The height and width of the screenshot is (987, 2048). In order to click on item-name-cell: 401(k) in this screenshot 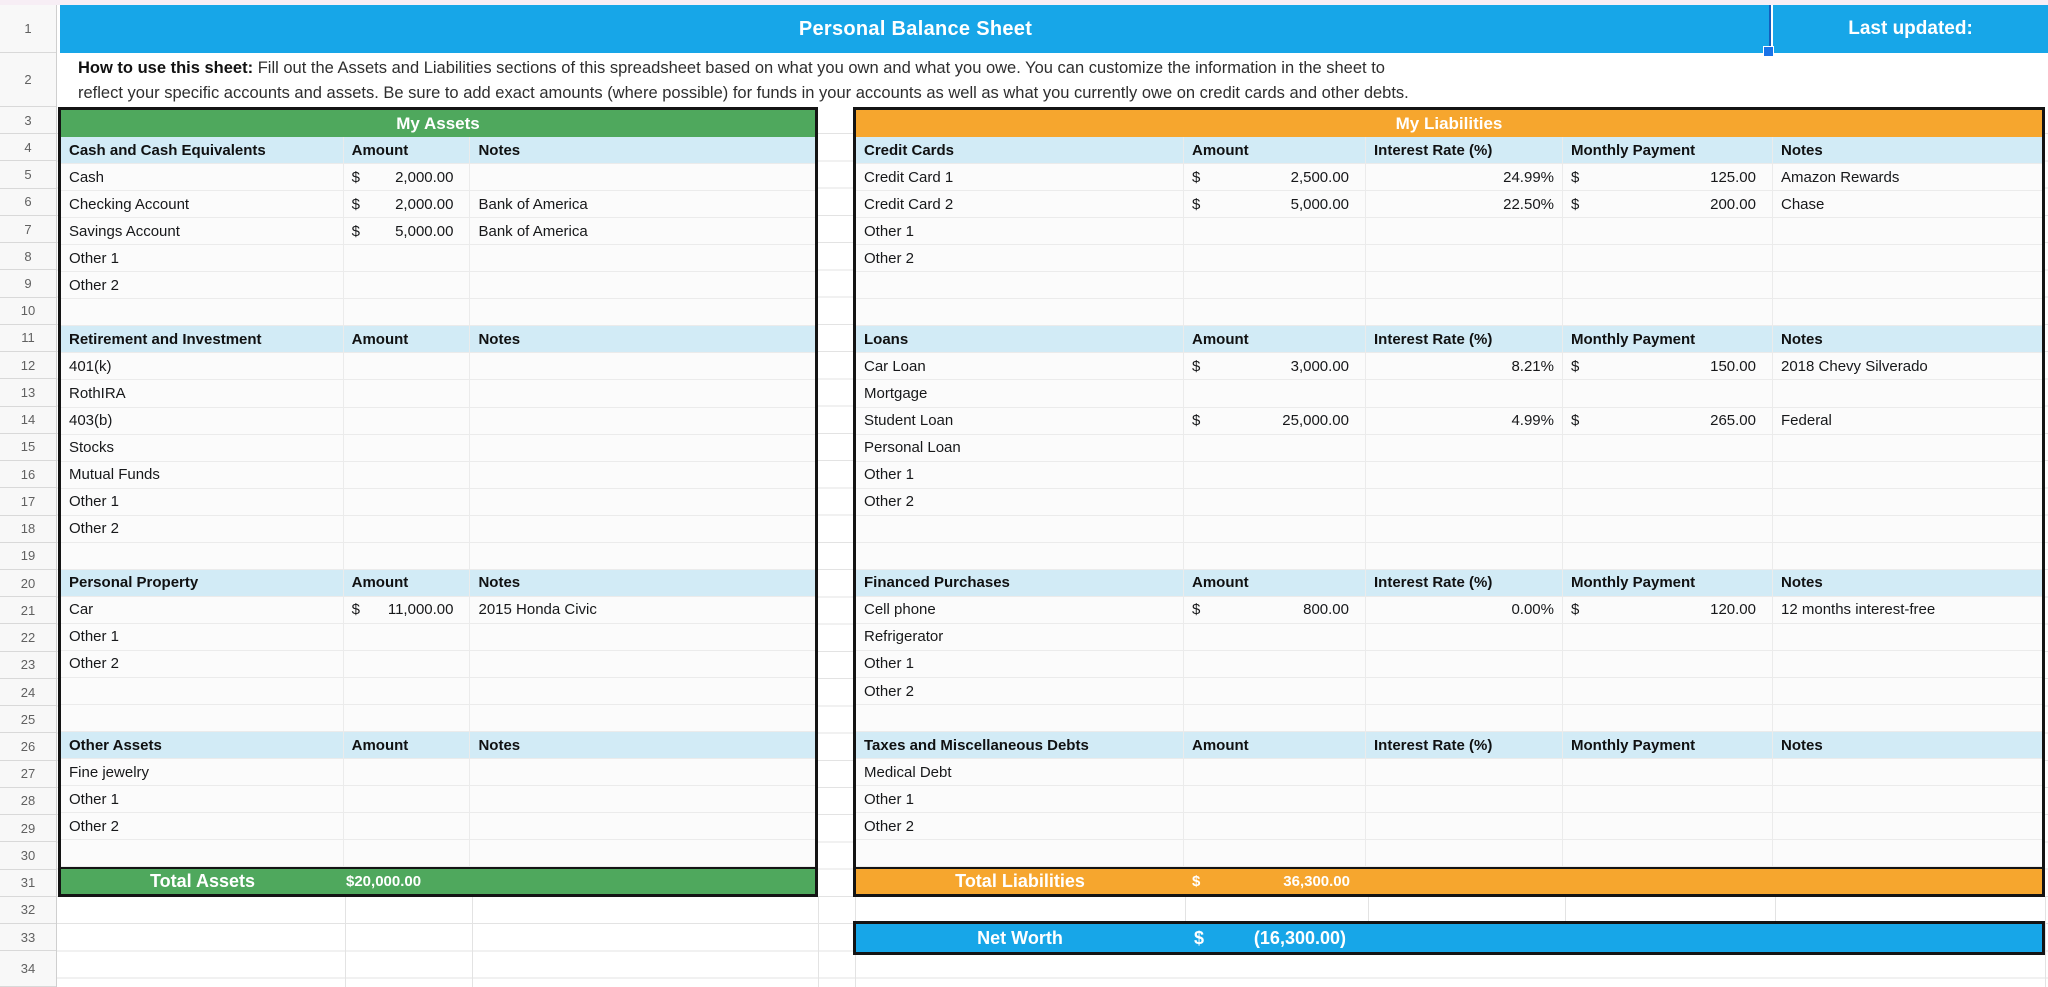, I will do `click(202, 366)`.